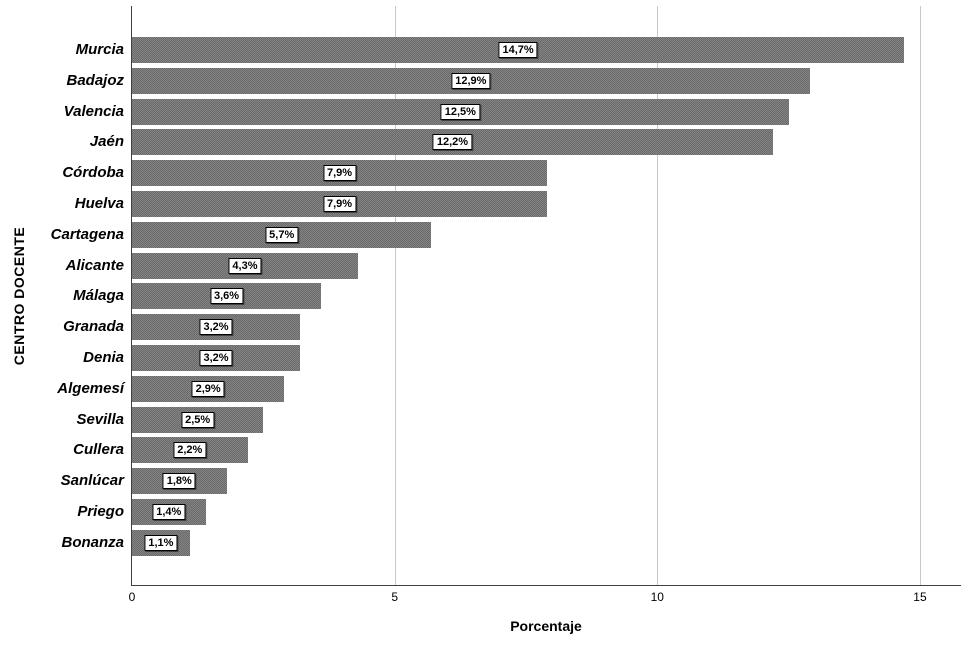 Image resolution: width=973 pixels, height=653 pixels. What do you see at coordinates (90, 388) in the screenshot?
I see `category-label: Algemesí` at bounding box center [90, 388].